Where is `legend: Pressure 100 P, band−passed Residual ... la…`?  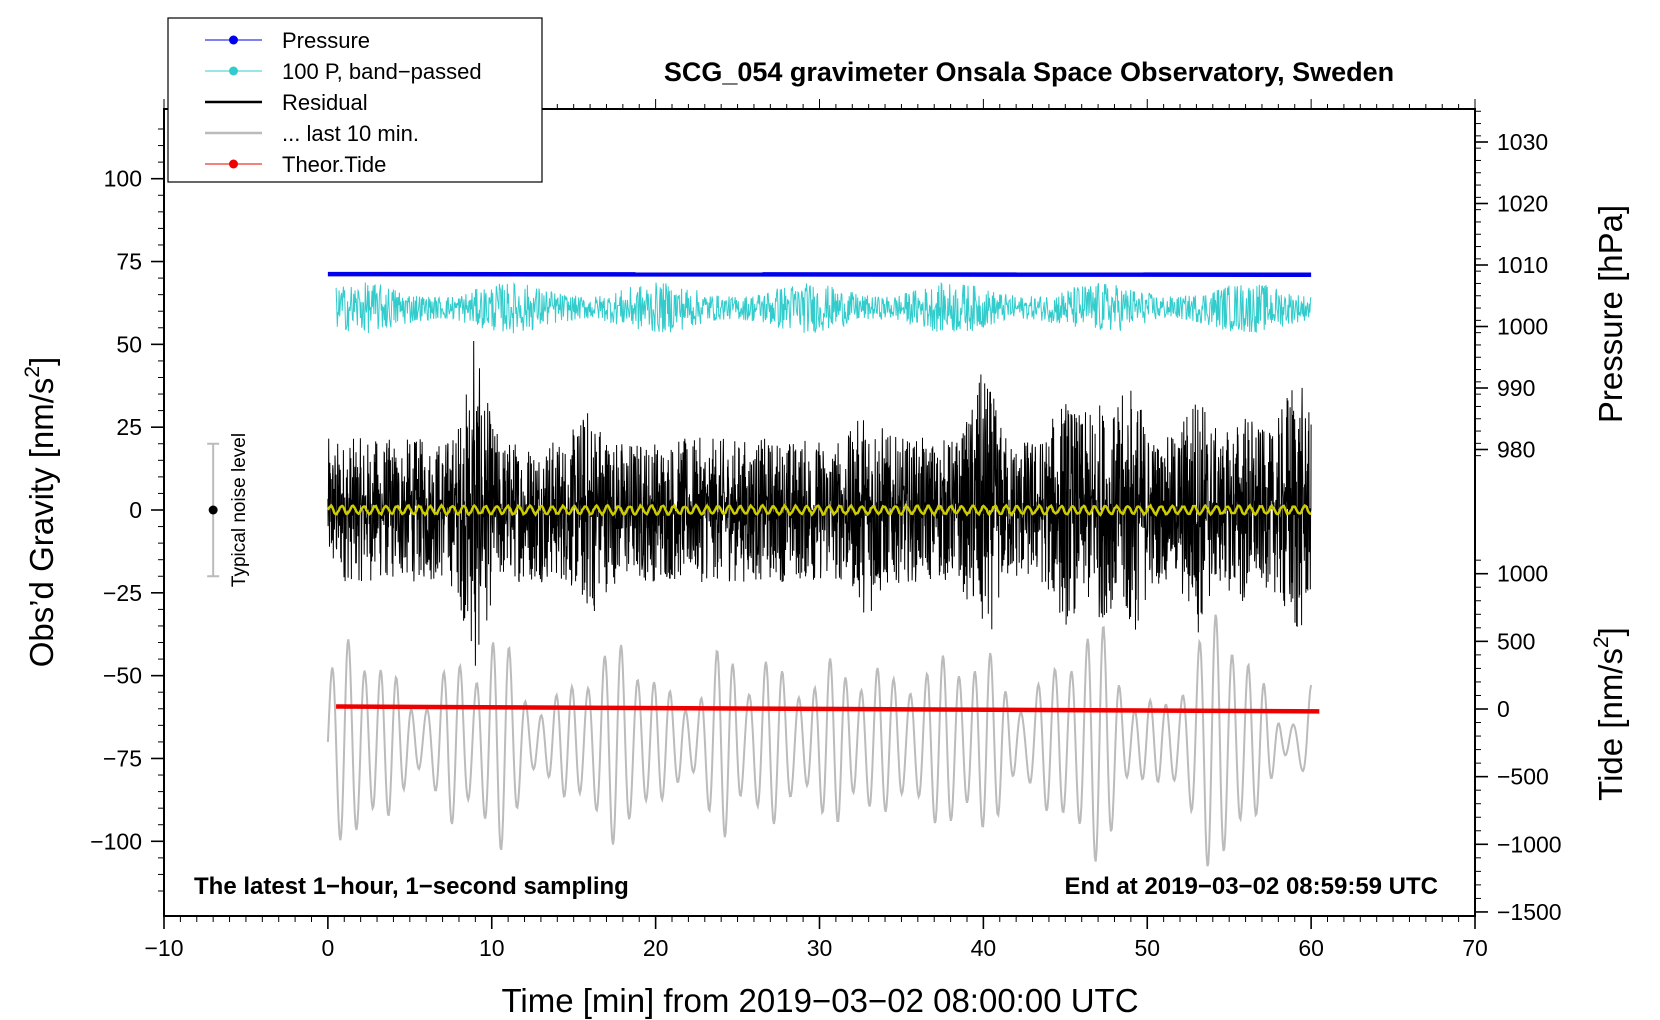 legend: Pressure 100 P, band−passed Residual ... la… is located at coordinates (355, 100).